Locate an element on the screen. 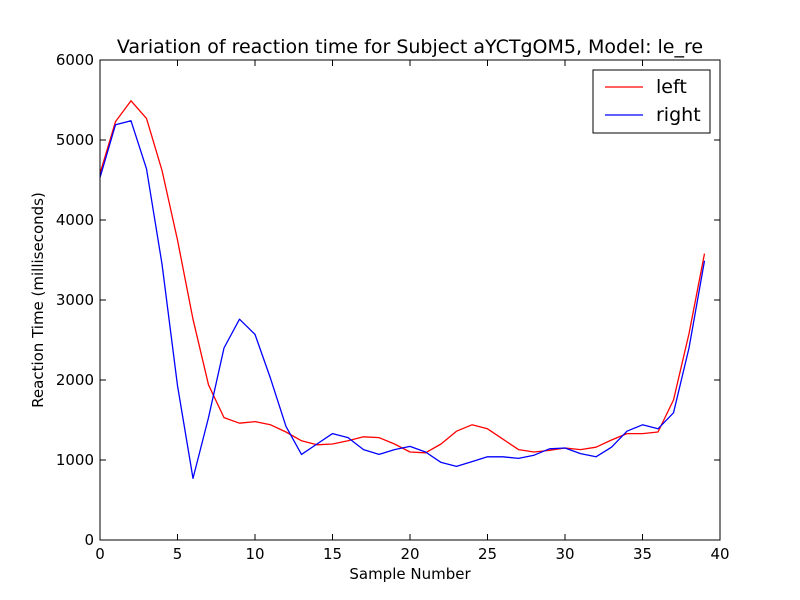 The image size is (800, 600). y-tick-label: 0 is located at coordinates (89, 540).